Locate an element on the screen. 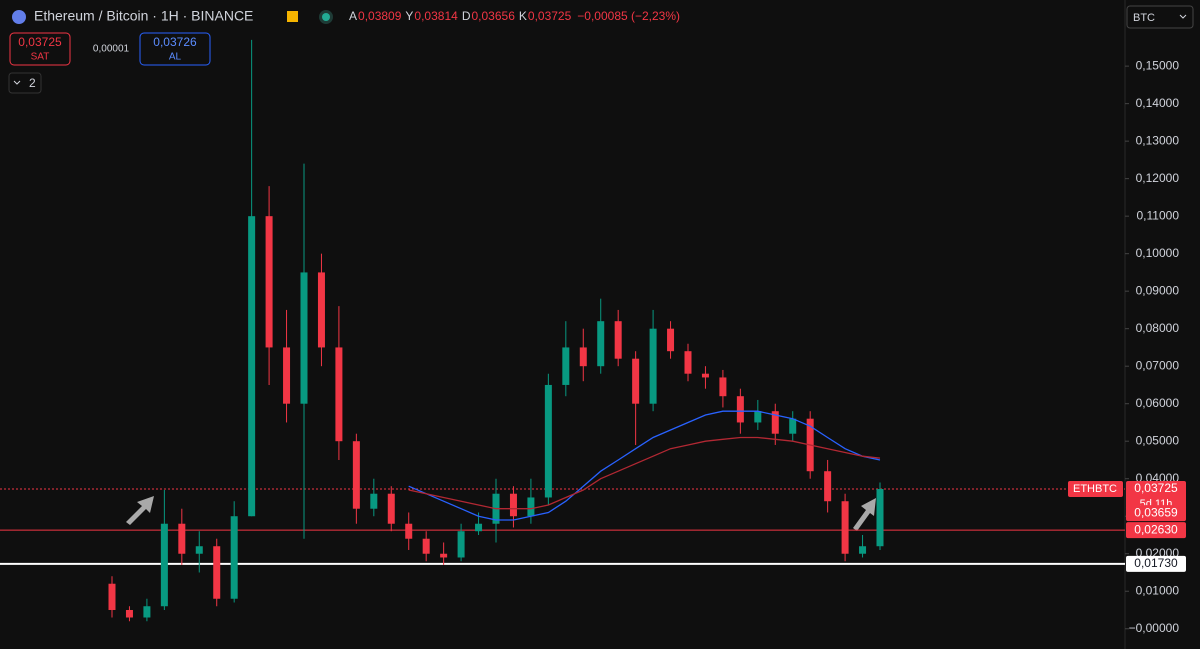  symbol-icon is located at coordinates (19, 17).